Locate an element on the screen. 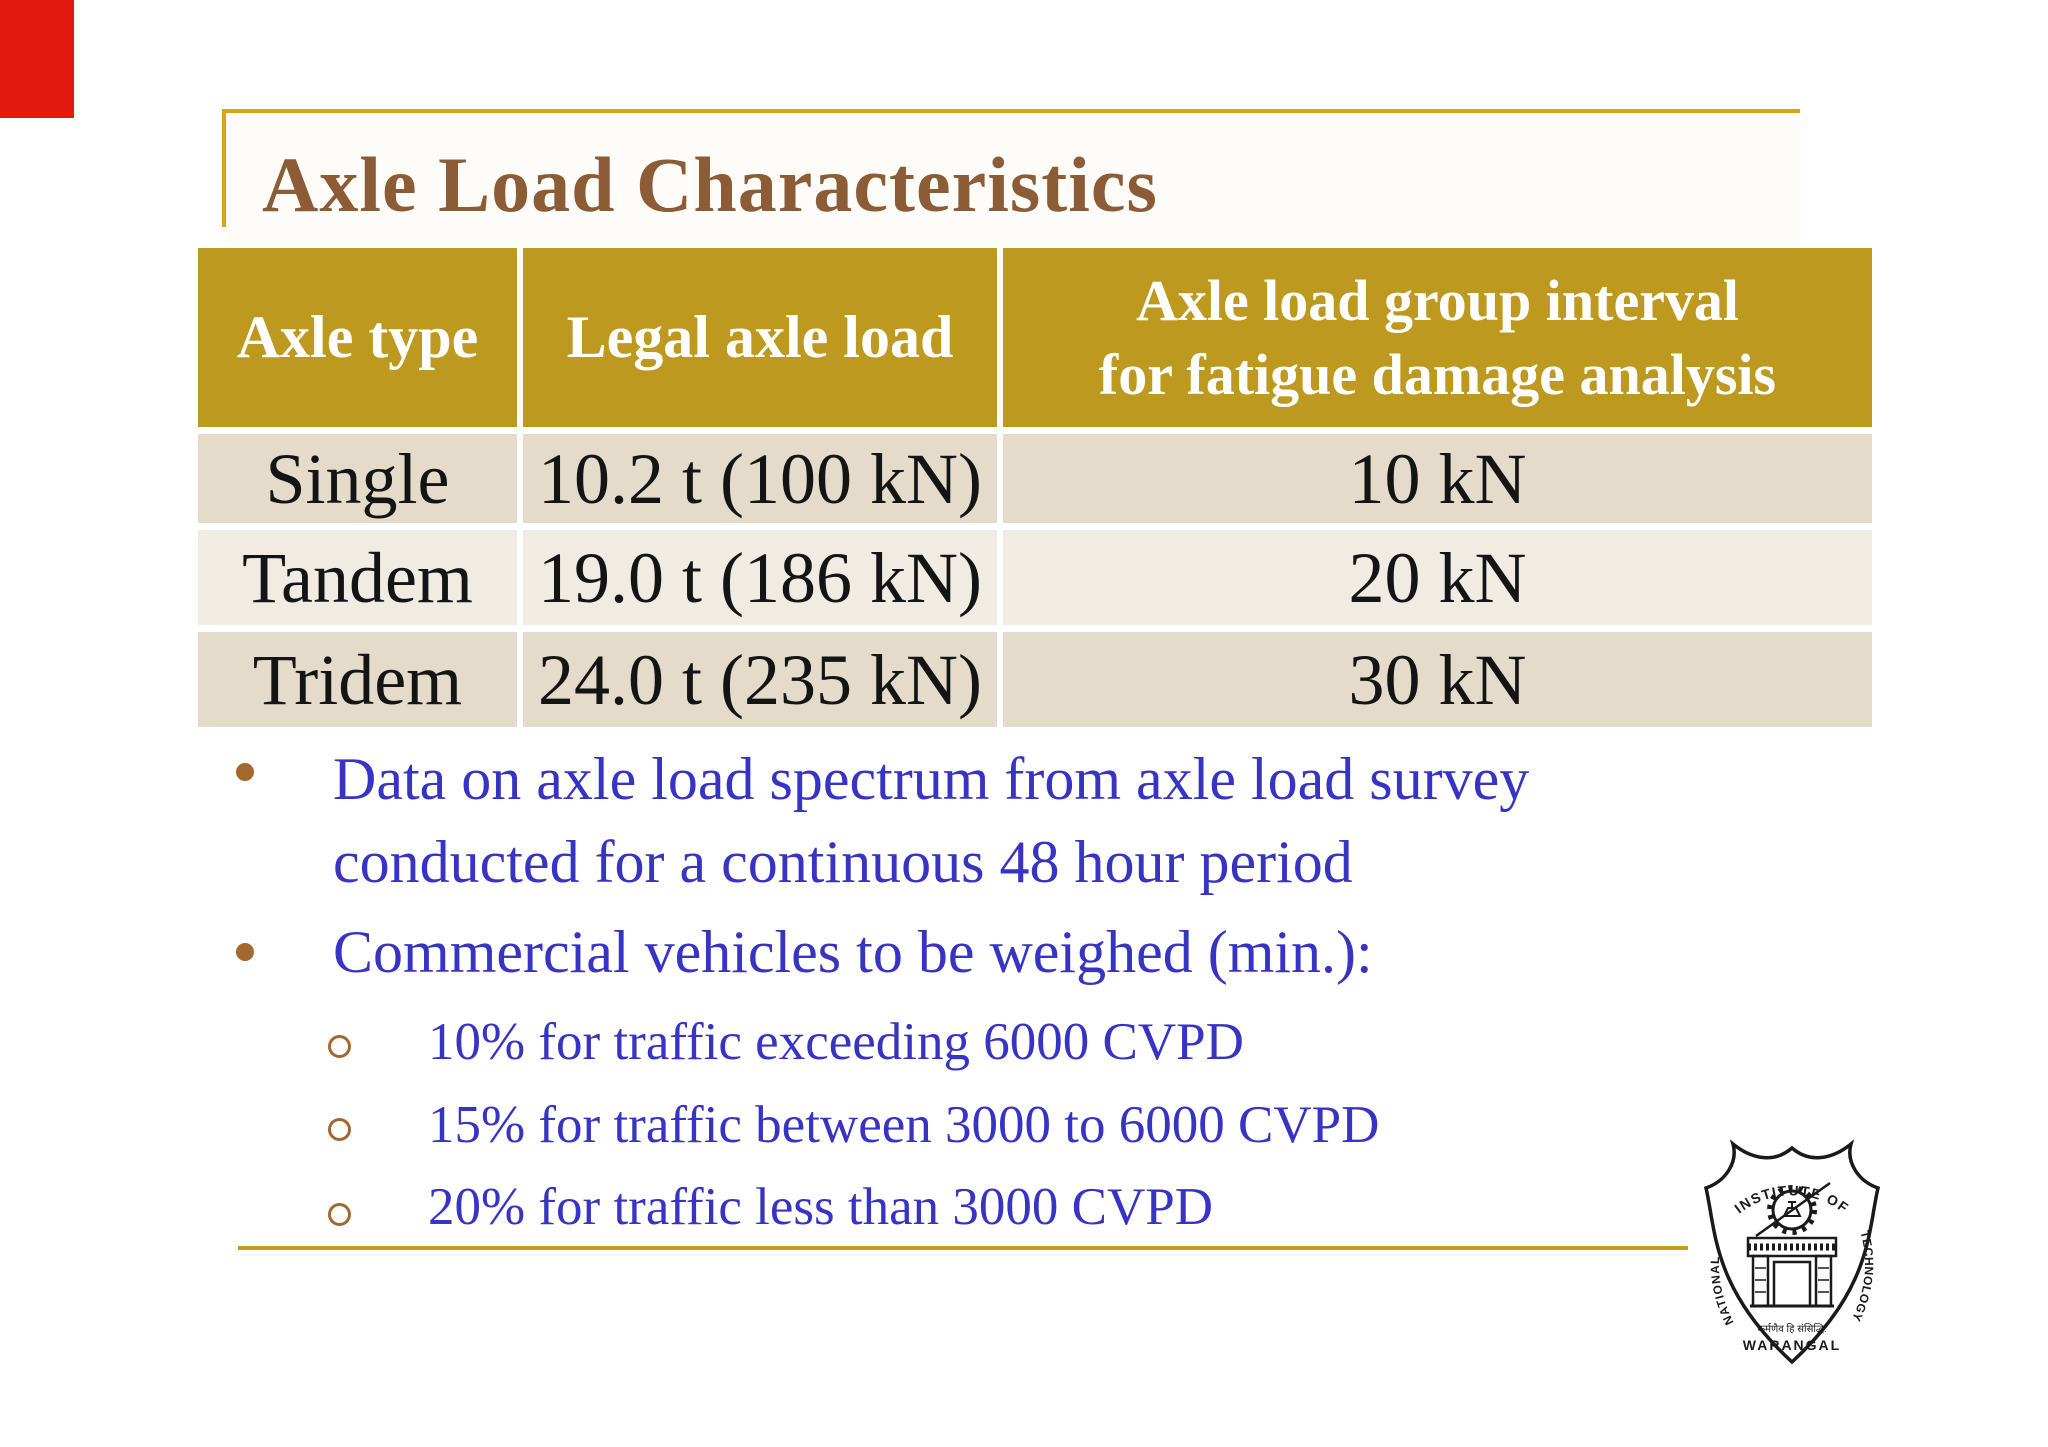  table-header-legal-axle-load: Legal axle load is located at coordinates (760, 337).